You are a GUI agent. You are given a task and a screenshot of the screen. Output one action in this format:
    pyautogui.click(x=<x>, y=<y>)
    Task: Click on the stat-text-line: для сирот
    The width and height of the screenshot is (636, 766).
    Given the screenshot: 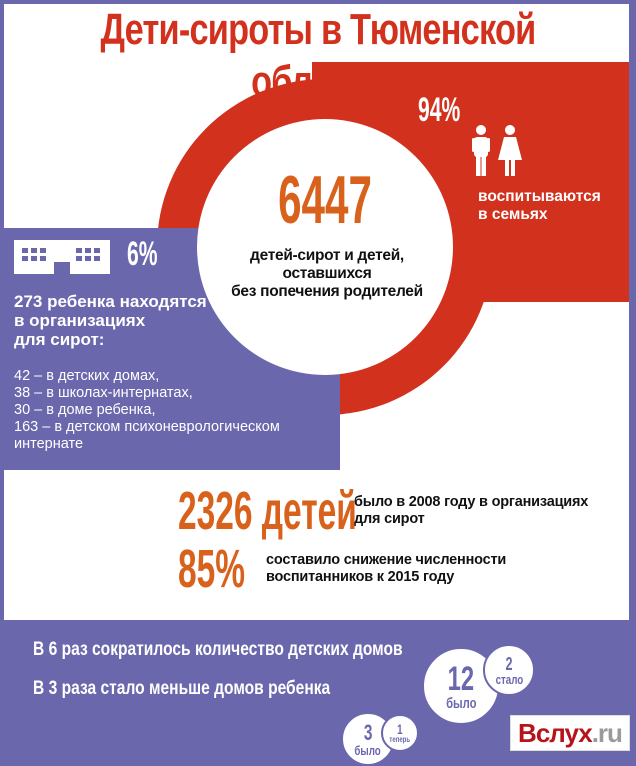 What is the action you would take?
    pyautogui.click(x=389, y=519)
    